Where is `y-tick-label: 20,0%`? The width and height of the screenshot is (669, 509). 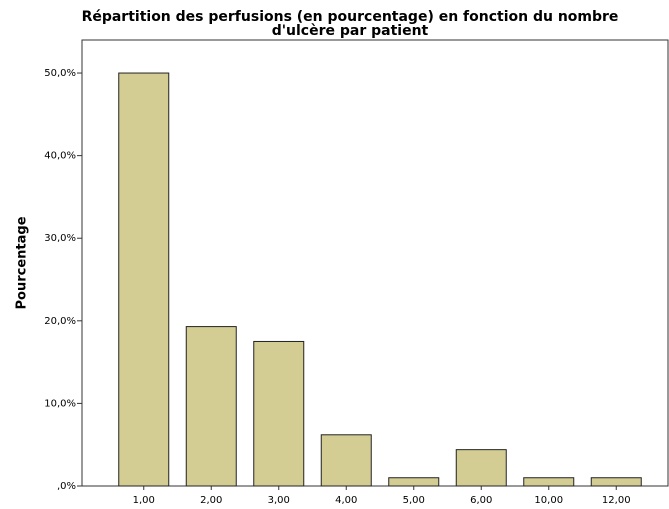
y-tick-label: 20,0% is located at coordinates (60, 321).